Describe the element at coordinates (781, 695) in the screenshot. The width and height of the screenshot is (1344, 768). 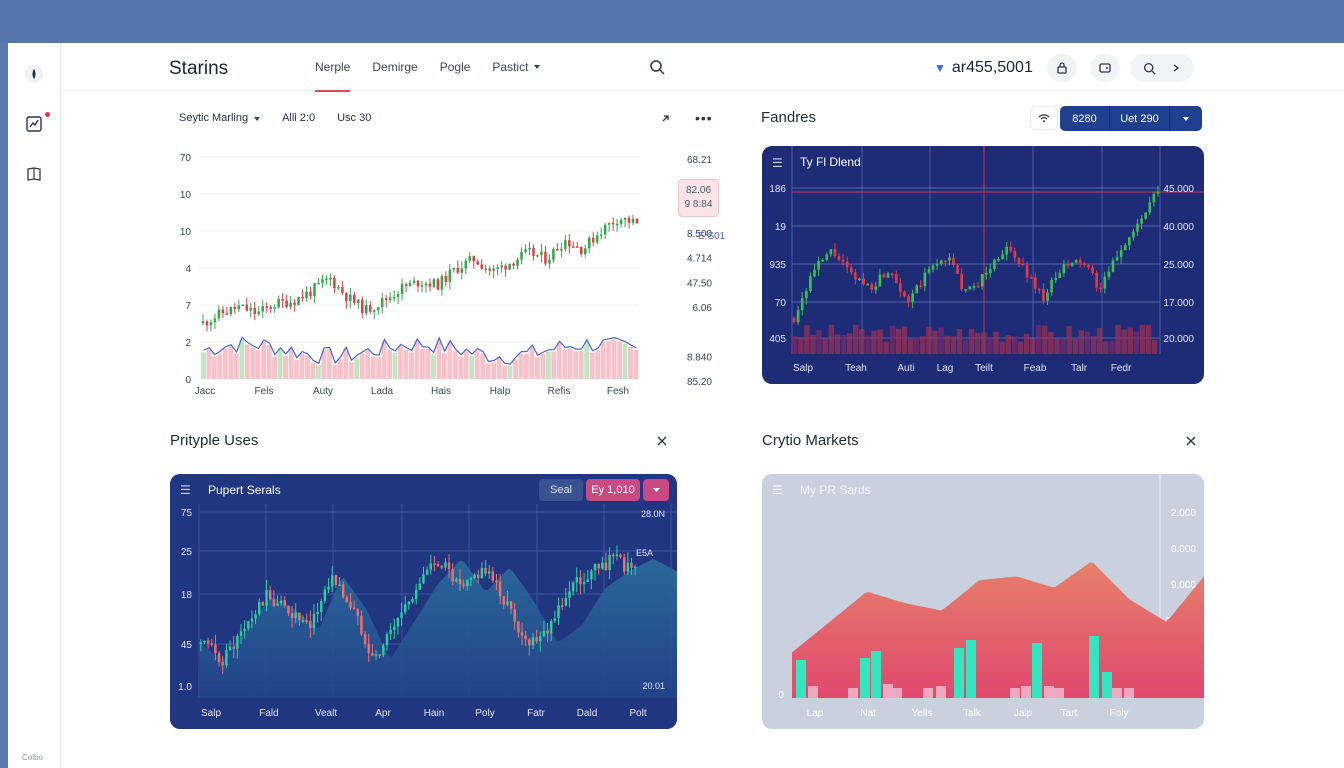
I see `y-tick-label: 0` at that location.